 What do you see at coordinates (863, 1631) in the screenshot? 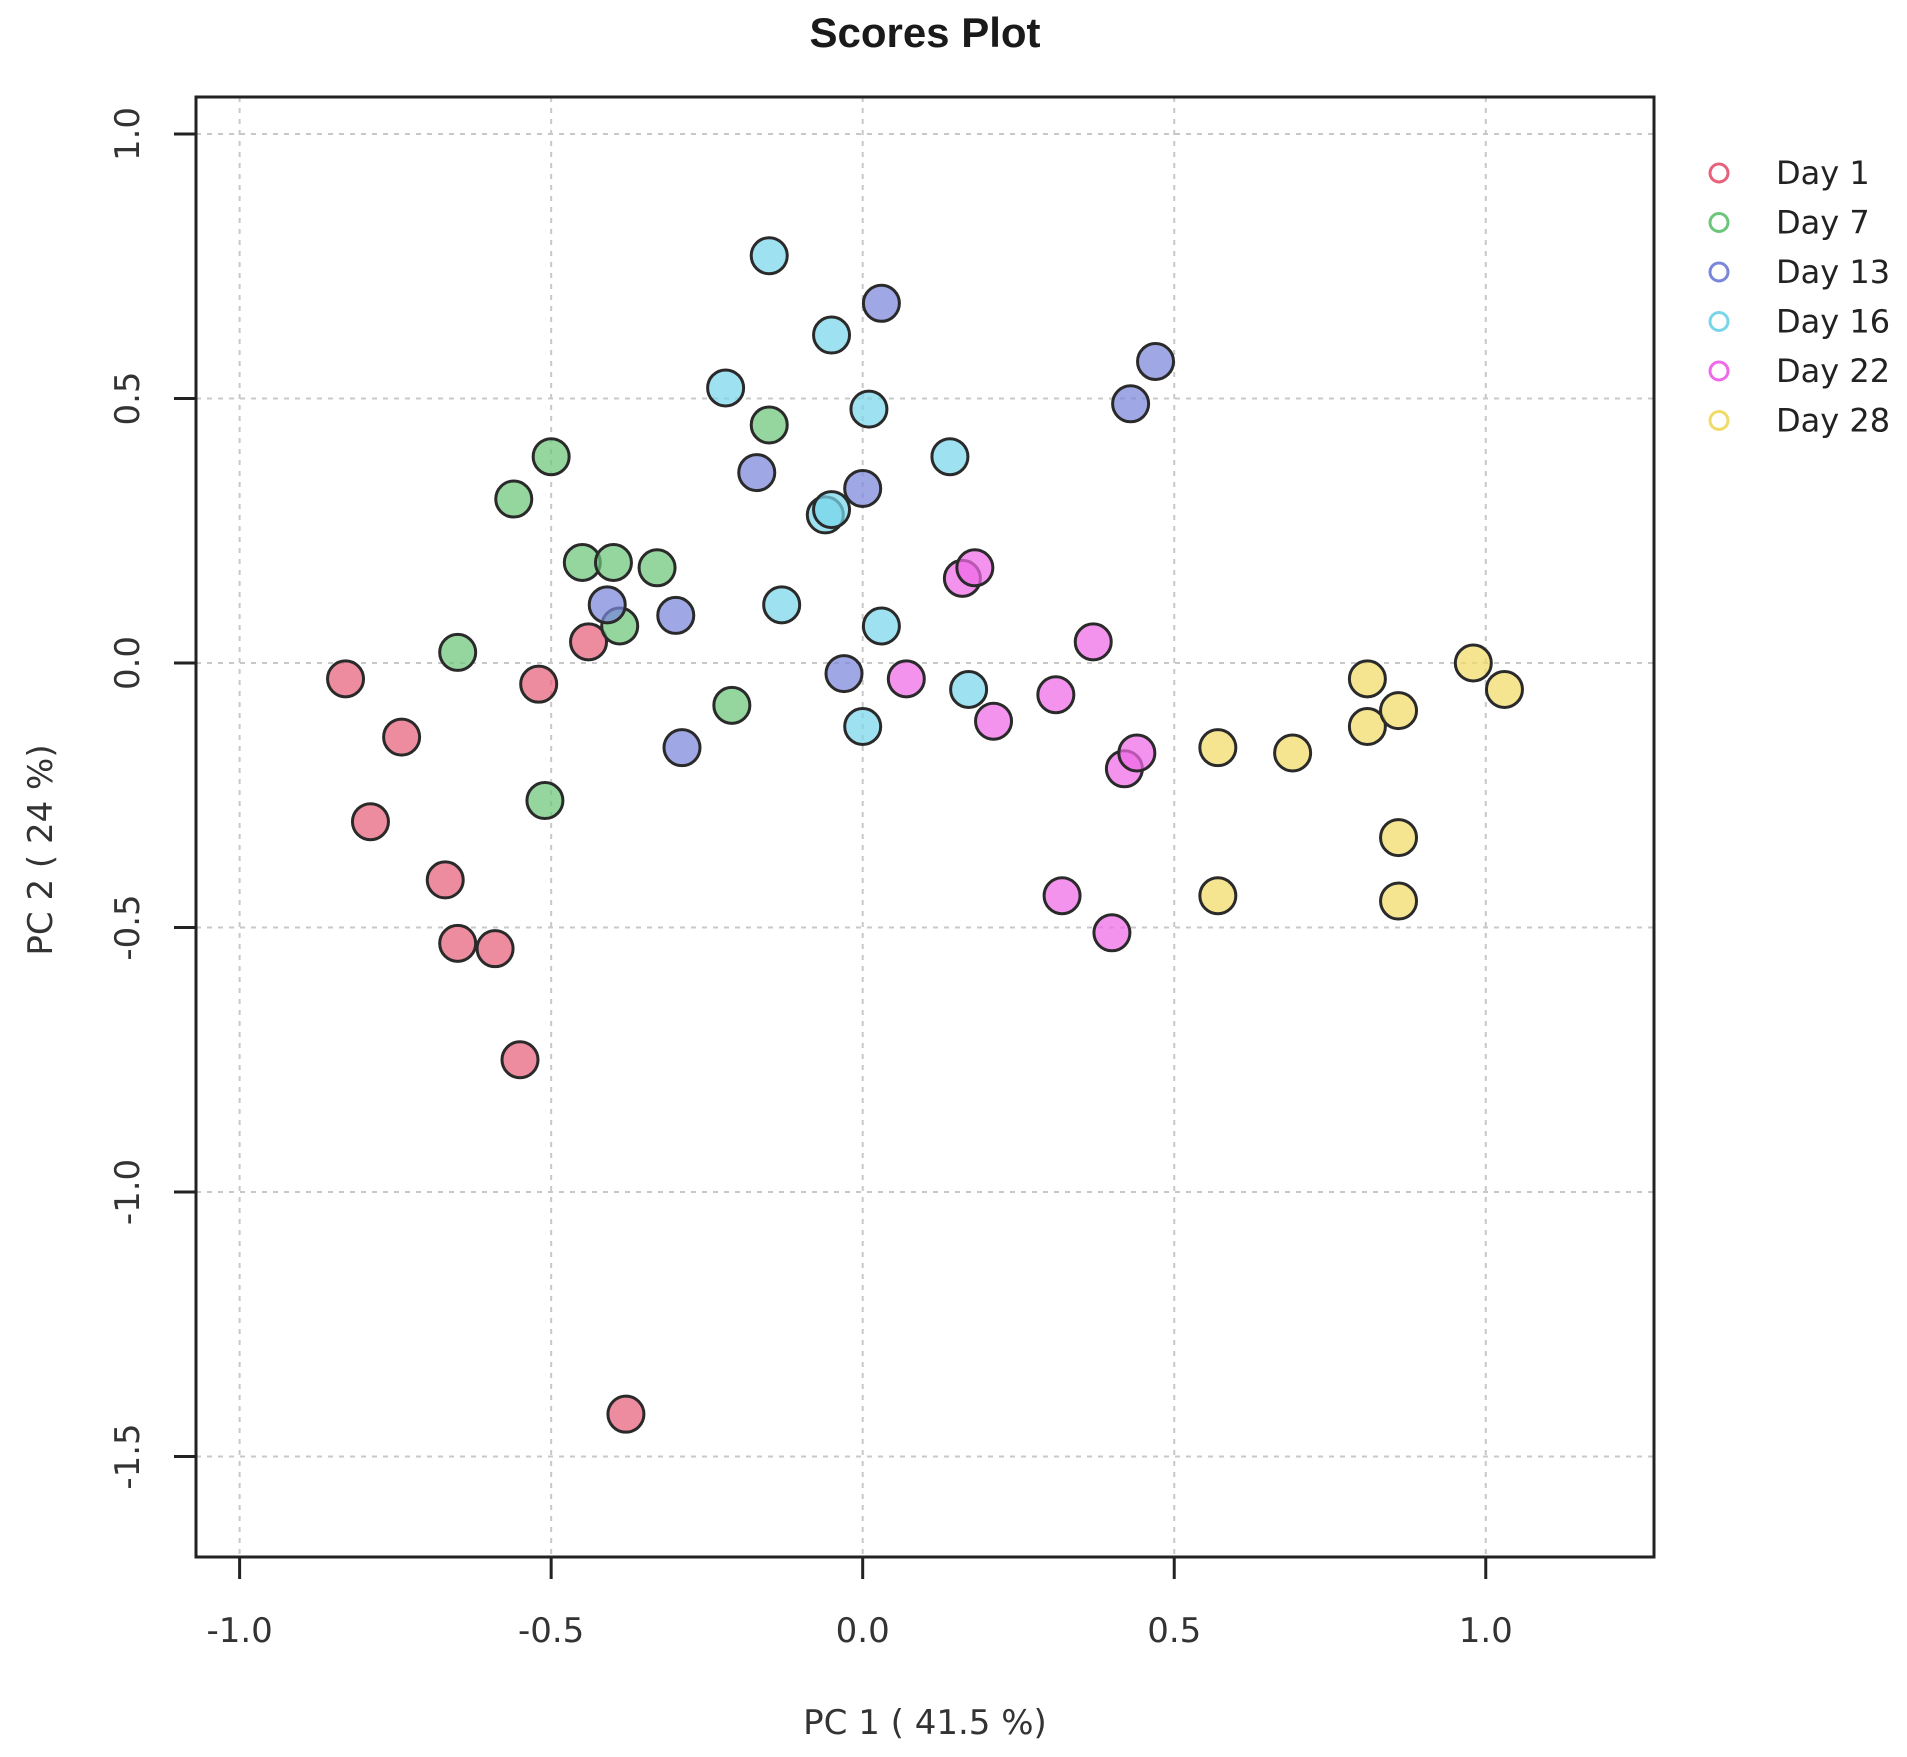
I see `x-tick-label: 0.0` at bounding box center [863, 1631].